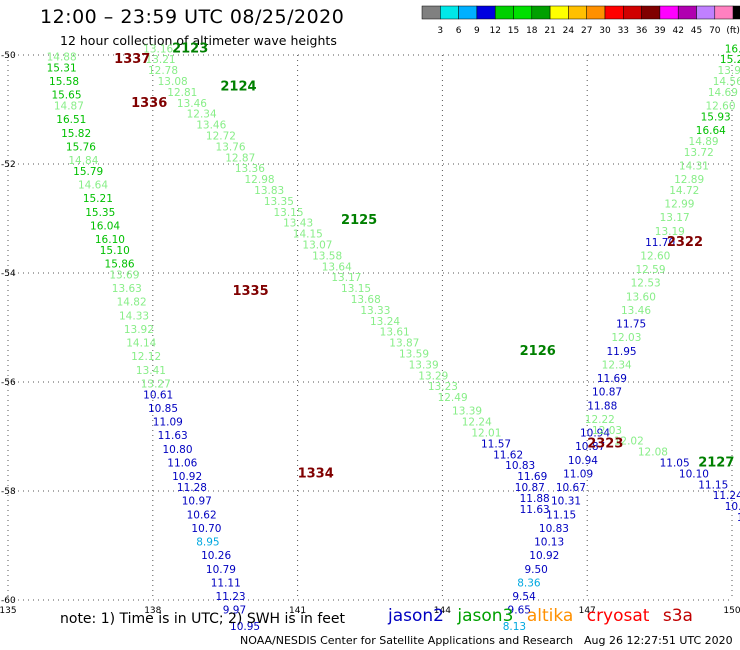  Describe the element at coordinates (211, 126) in the screenshot. I see `wave-height-value: 13.46` at that location.